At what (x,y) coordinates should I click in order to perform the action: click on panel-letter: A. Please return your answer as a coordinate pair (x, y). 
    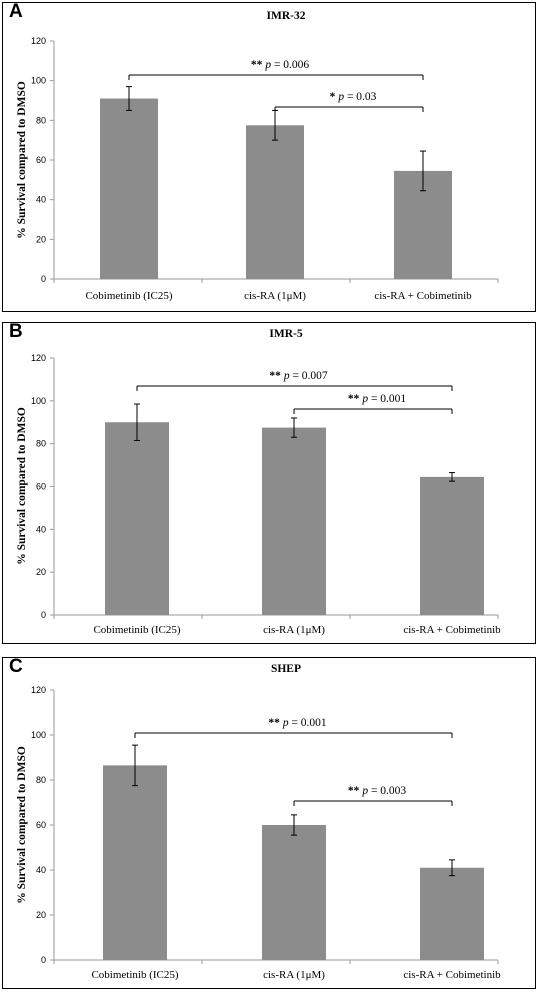
    Looking at the image, I should click on (16, 11).